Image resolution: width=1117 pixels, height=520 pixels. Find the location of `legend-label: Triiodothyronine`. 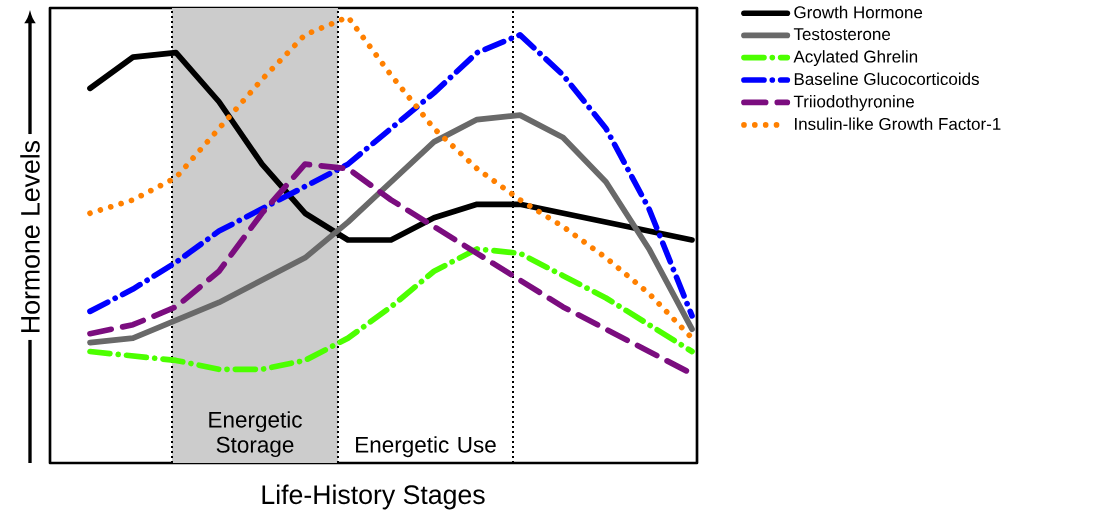

legend-label: Triiodothyronine is located at coordinates (853, 103).